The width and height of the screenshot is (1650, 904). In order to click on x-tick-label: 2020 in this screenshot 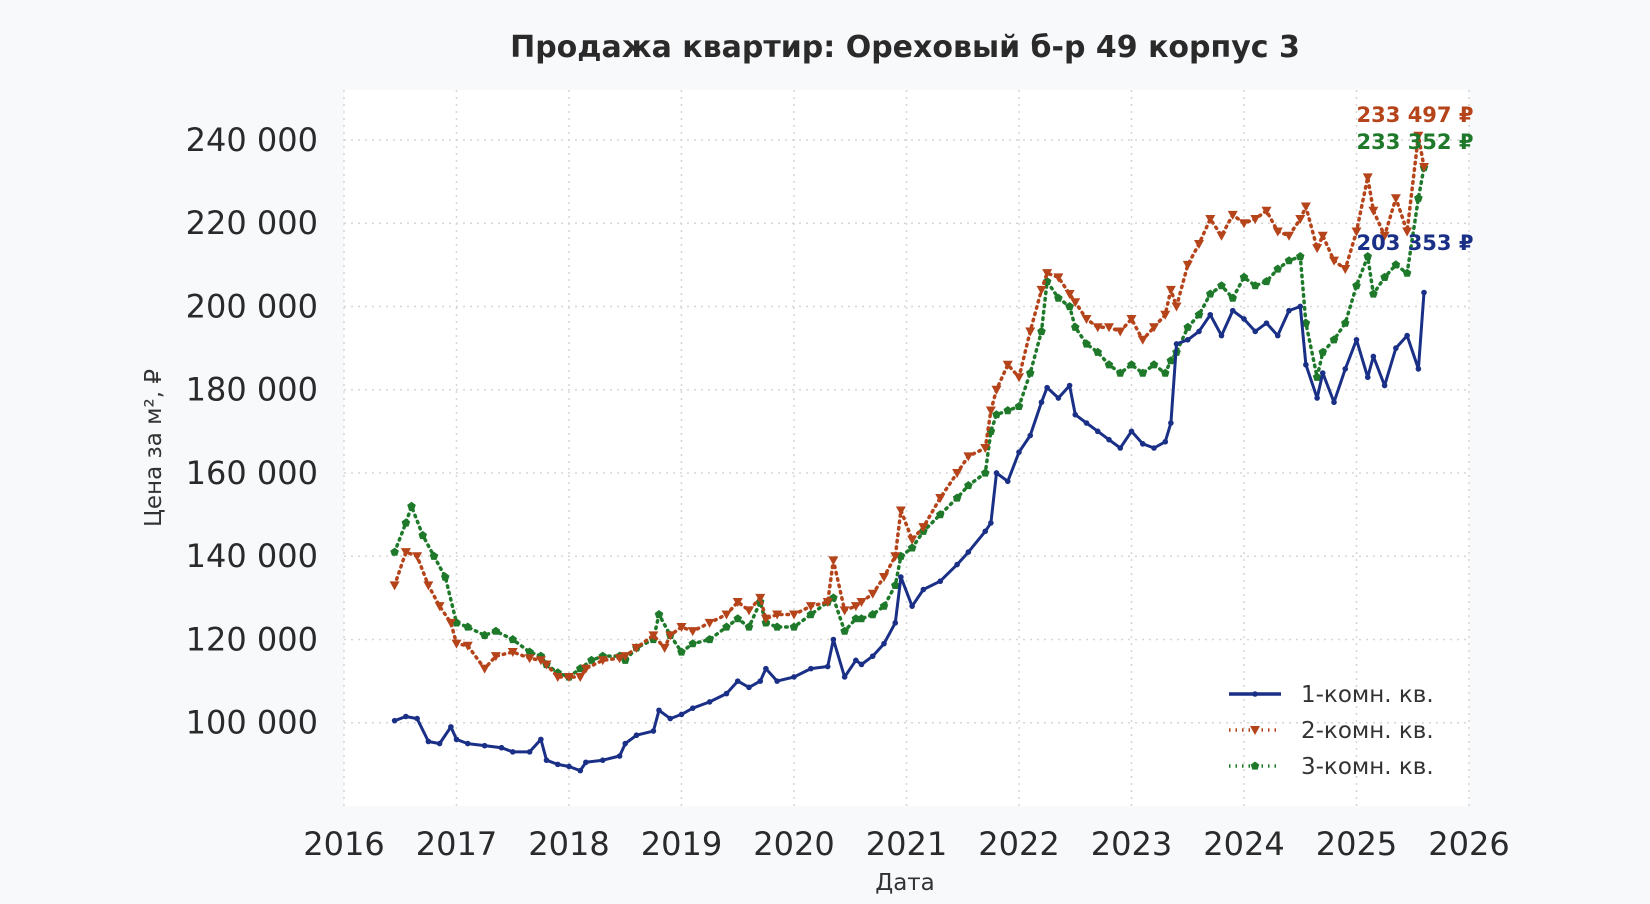, I will do `click(793, 844)`.